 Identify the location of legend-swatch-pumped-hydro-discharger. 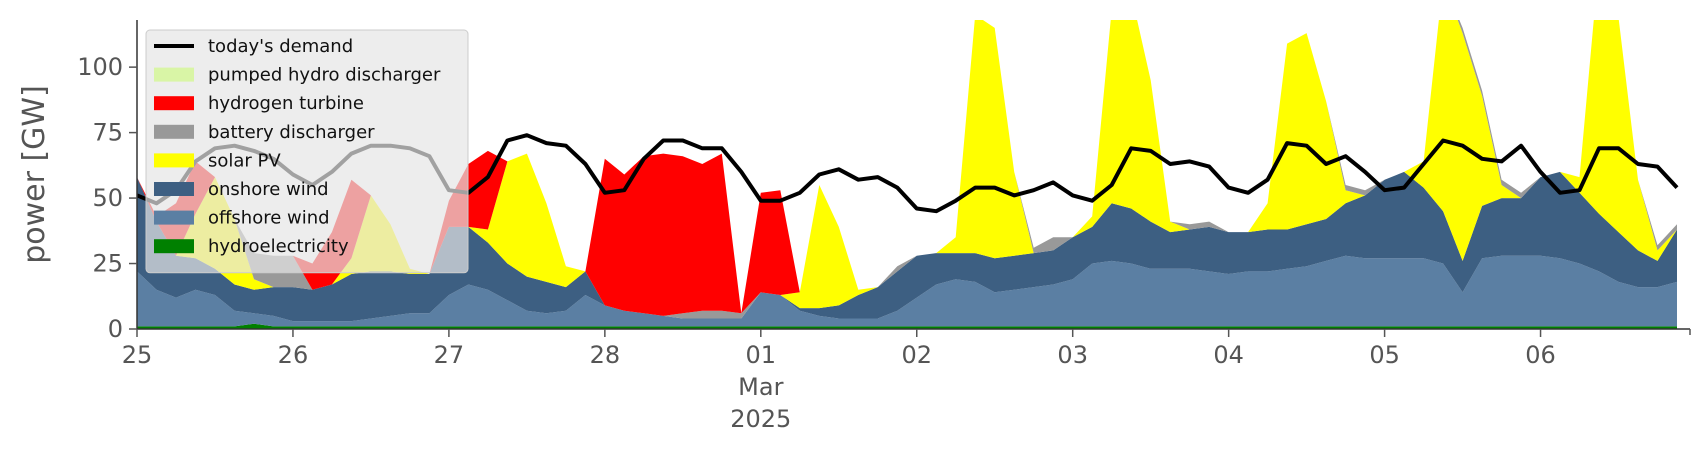
(174, 74).